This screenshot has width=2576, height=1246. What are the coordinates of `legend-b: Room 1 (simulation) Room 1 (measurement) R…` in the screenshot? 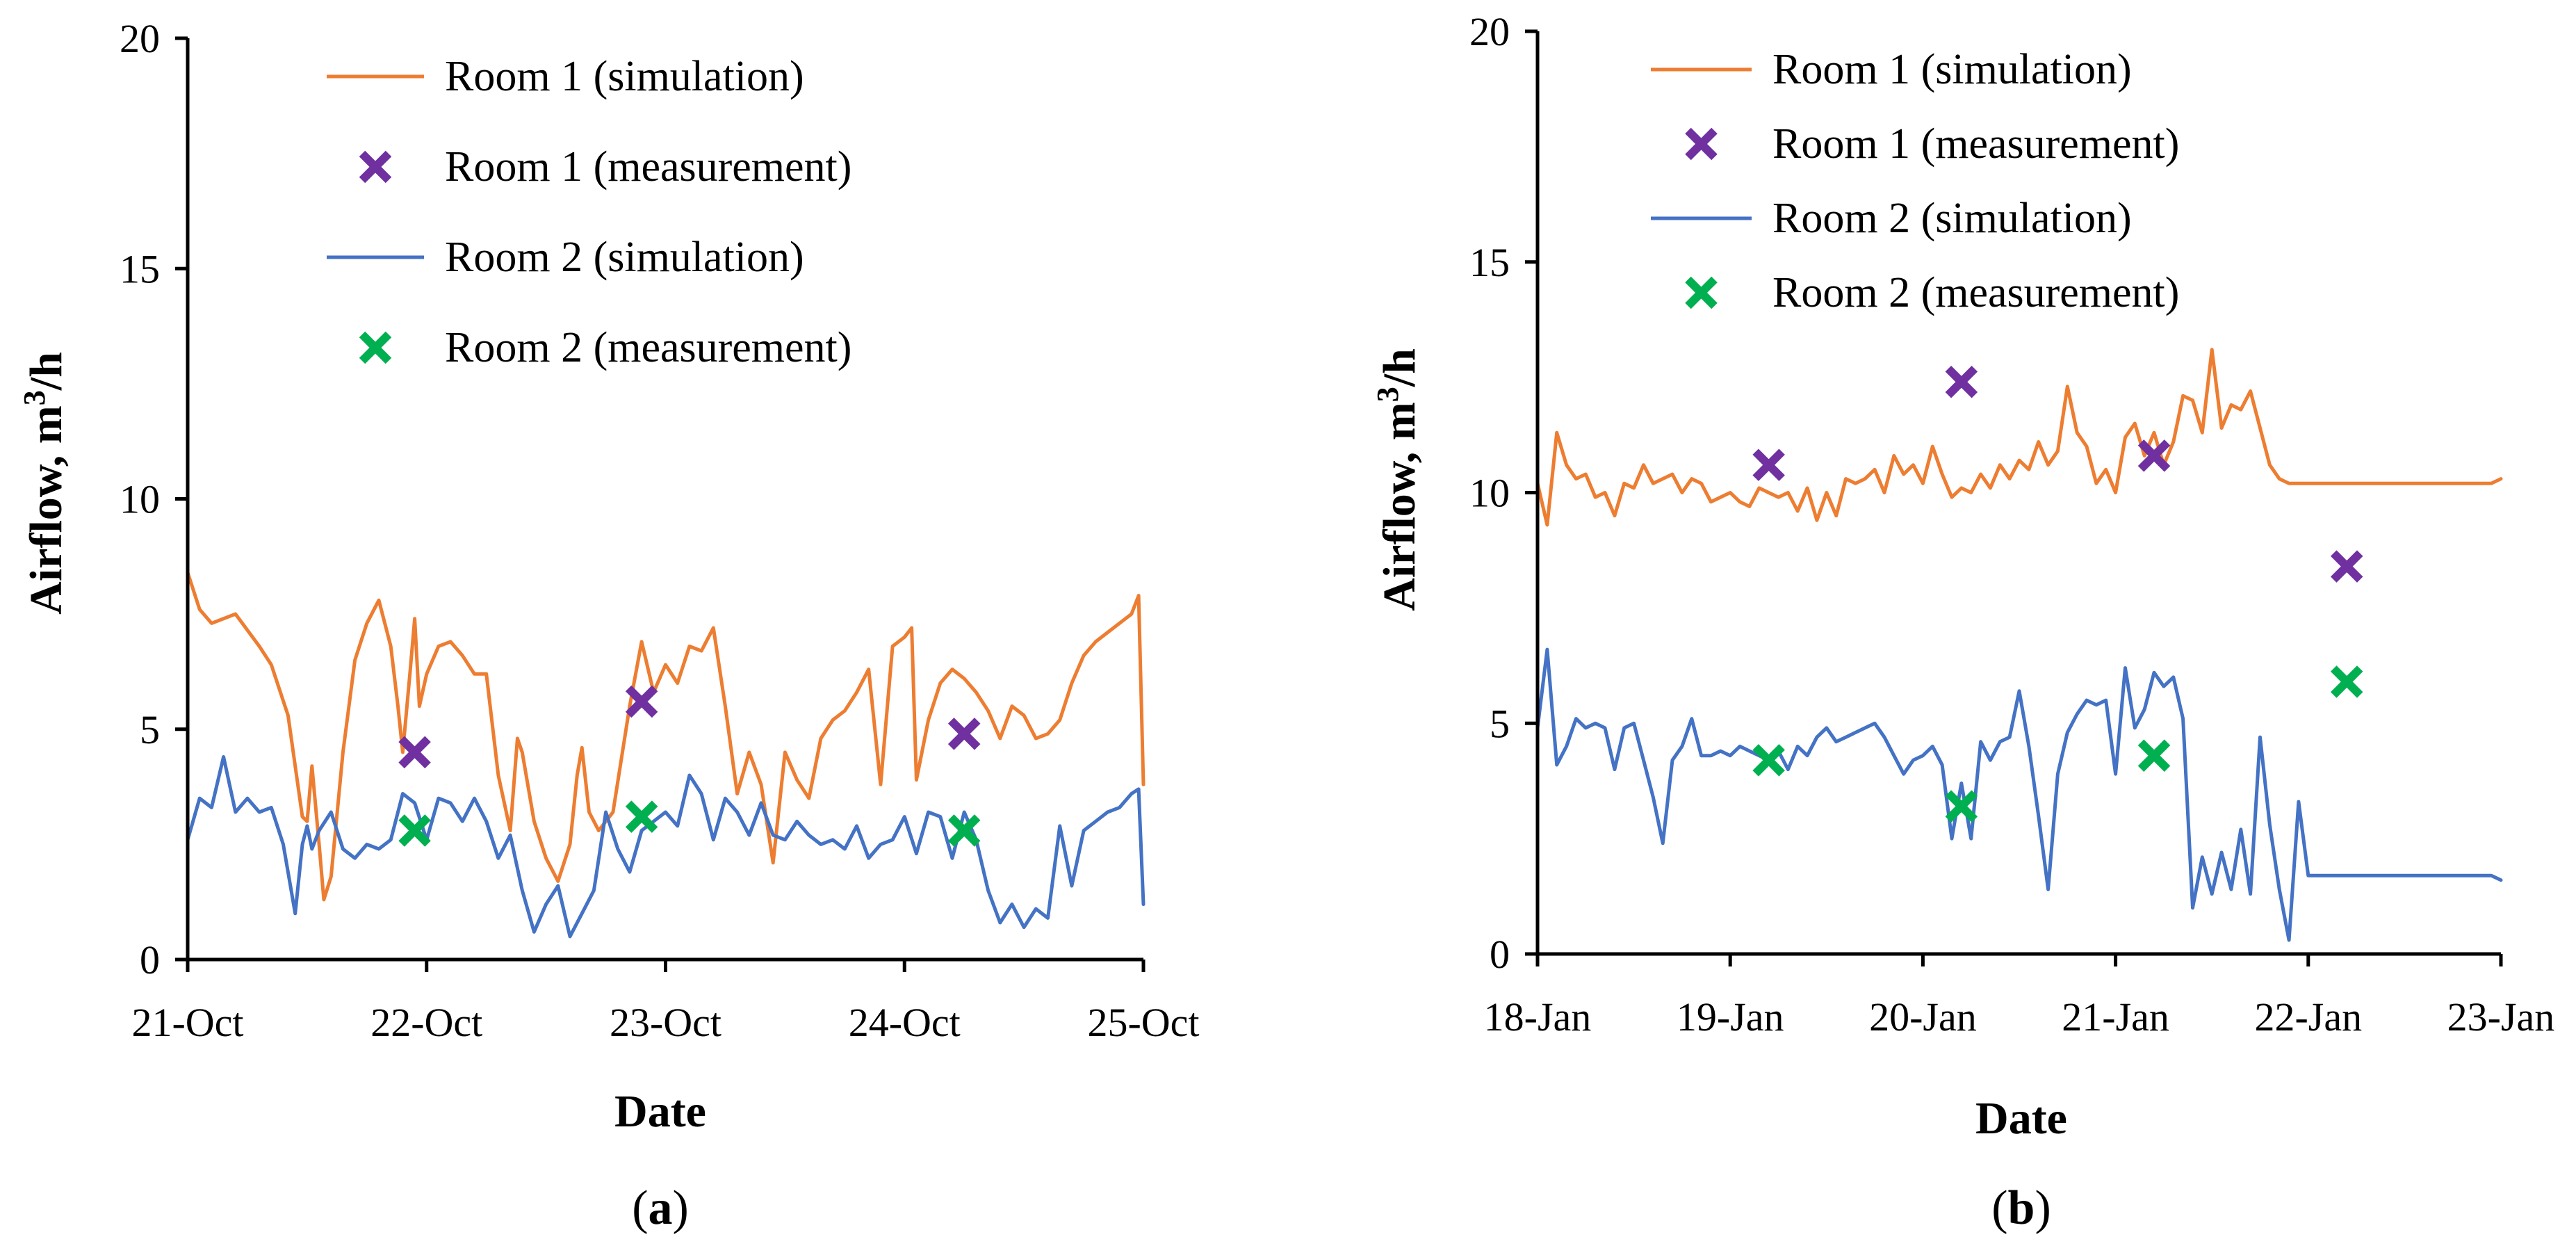 It's located at (1915, 181).